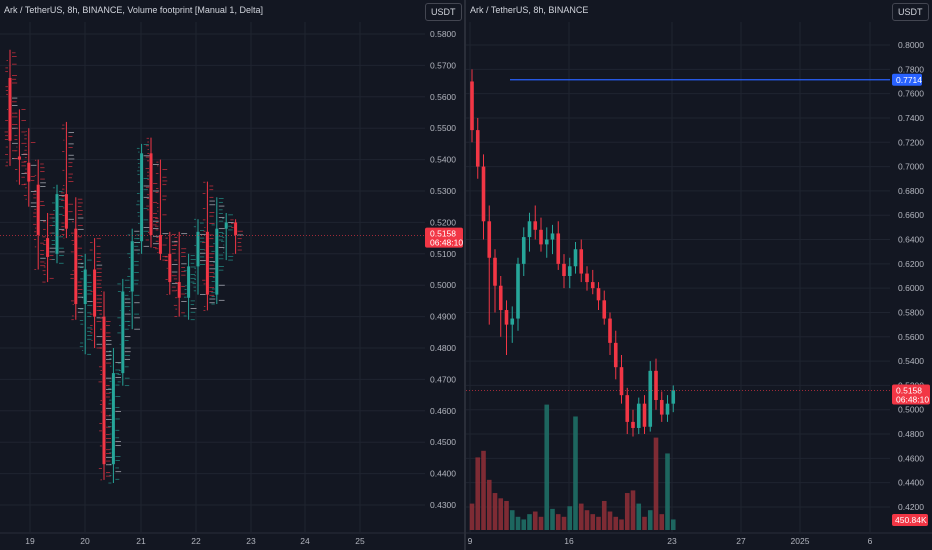  I want to click on x-tick-label: 24, so click(305, 541).